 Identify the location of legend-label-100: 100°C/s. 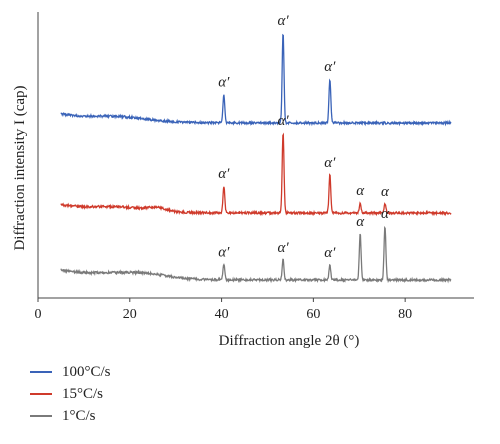
(86, 371).